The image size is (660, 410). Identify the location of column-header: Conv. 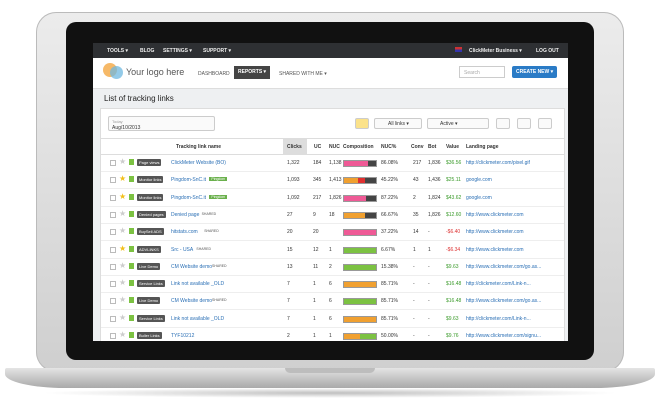
(417, 147).